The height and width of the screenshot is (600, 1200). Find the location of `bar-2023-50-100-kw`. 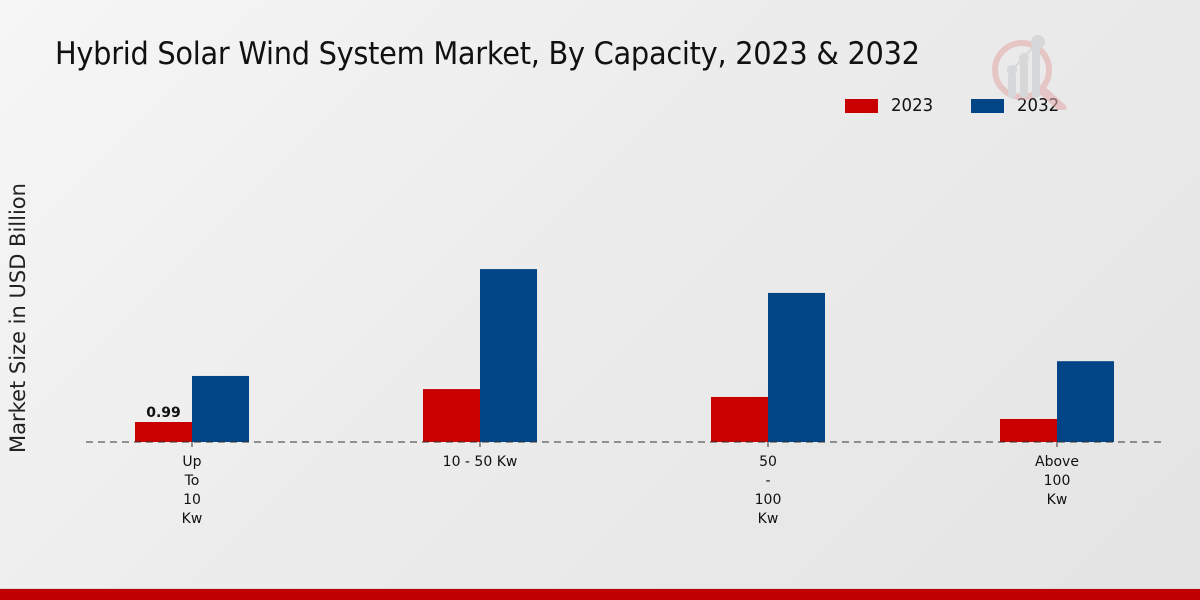

bar-2023-50-100-kw is located at coordinates (739, 419).